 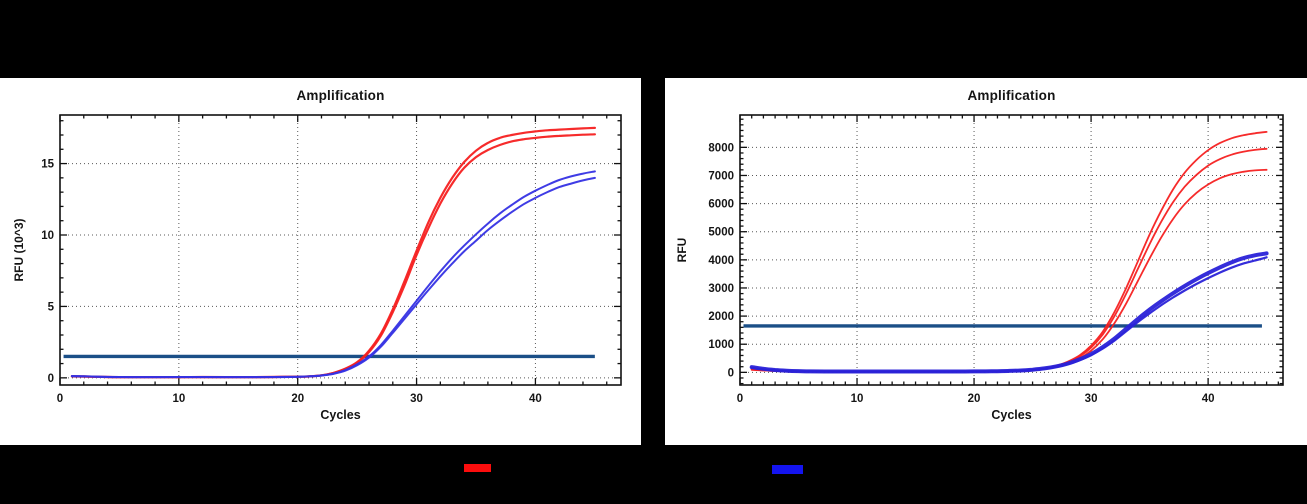 What do you see at coordinates (47, 165) in the screenshot?
I see `svg-text: 15` at bounding box center [47, 165].